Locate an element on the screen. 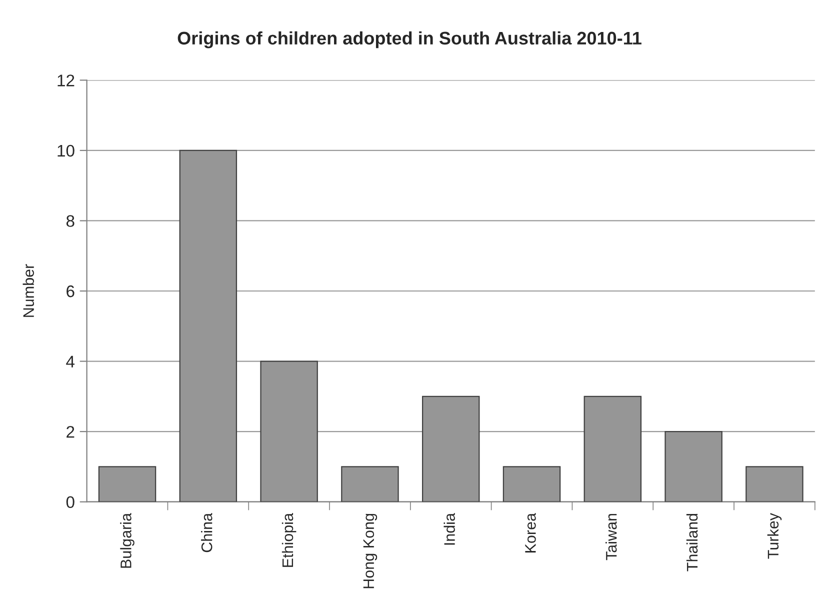 The width and height of the screenshot is (819, 612). y-tick-label: 8 is located at coordinates (70, 221).